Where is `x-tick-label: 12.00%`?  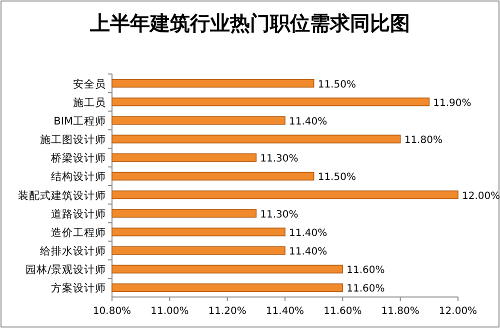
x-tick-label: 12.00% is located at coordinates (458, 311).